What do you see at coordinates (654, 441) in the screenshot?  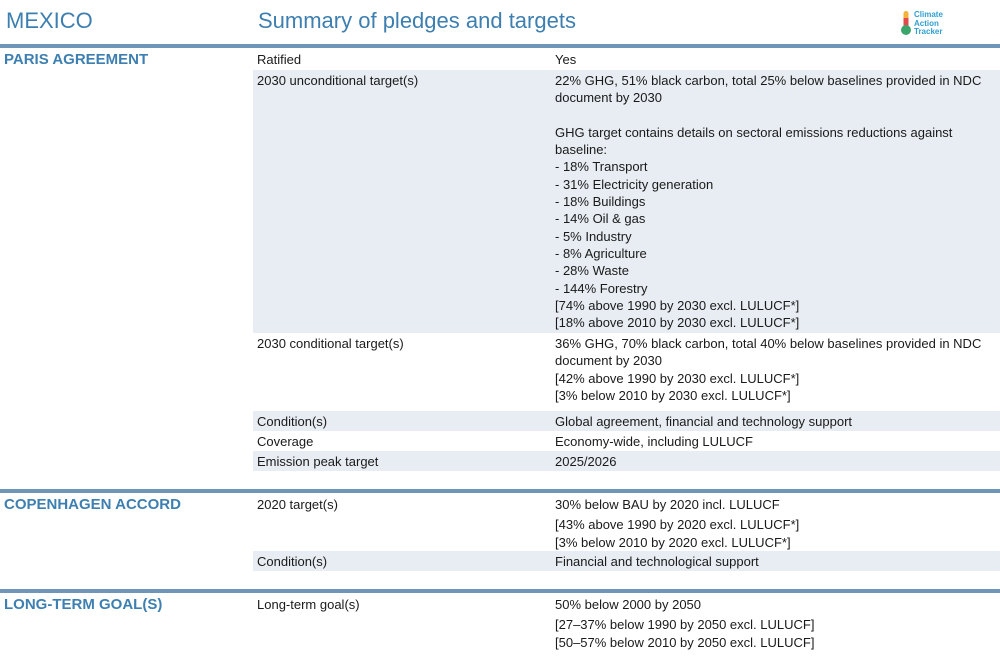 I see `value-line: Economy-wide, including LULUCF` at bounding box center [654, 441].